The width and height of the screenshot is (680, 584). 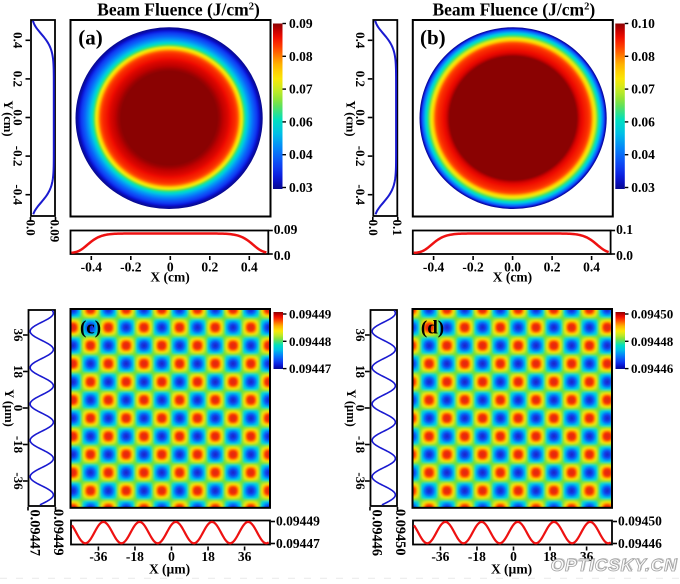 I want to click on svg-text: (c), so click(x=90, y=328).